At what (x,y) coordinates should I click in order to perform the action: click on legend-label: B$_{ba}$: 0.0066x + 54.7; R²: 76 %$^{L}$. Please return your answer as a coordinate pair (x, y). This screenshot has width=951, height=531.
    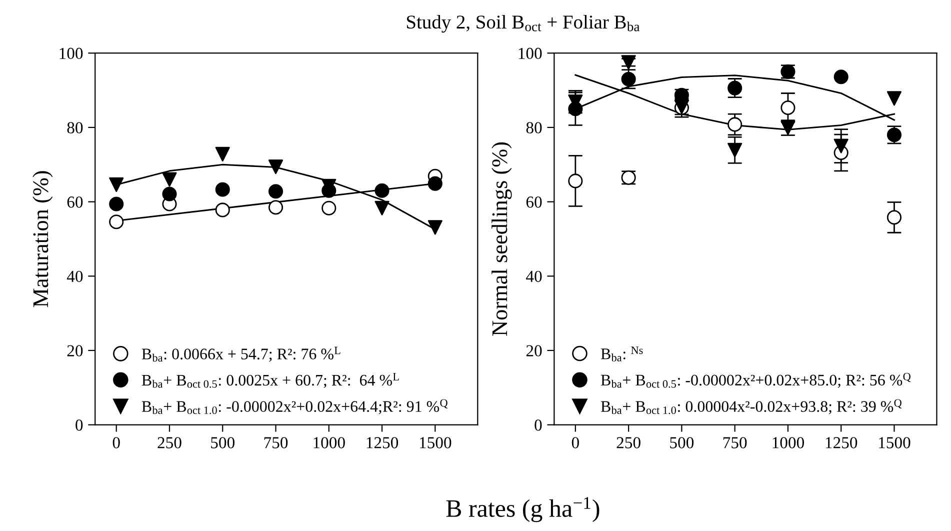
    Looking at the image, I should click on (241, 354).